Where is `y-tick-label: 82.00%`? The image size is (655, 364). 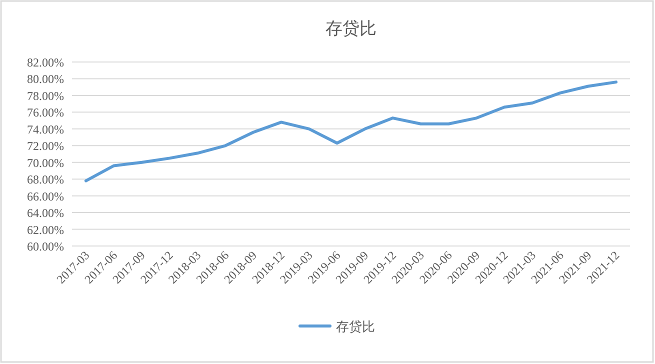 y-tick-label: 82.00% is located at coordinates (45, 63).